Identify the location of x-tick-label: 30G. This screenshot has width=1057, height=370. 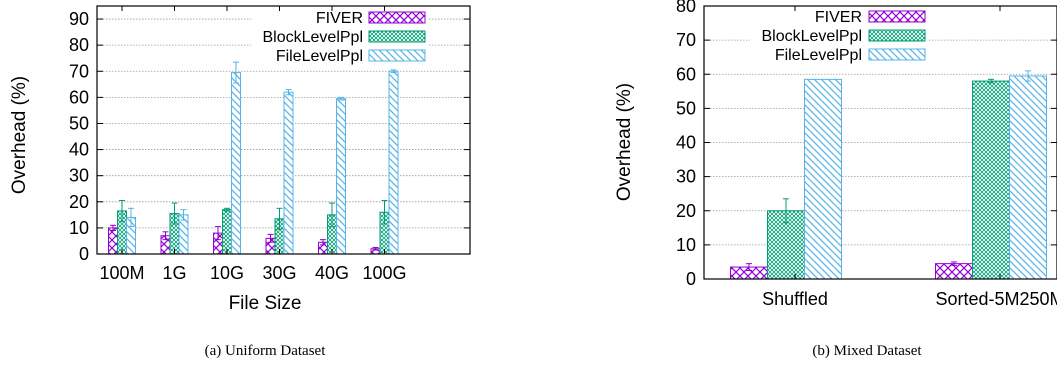
(279, 273).